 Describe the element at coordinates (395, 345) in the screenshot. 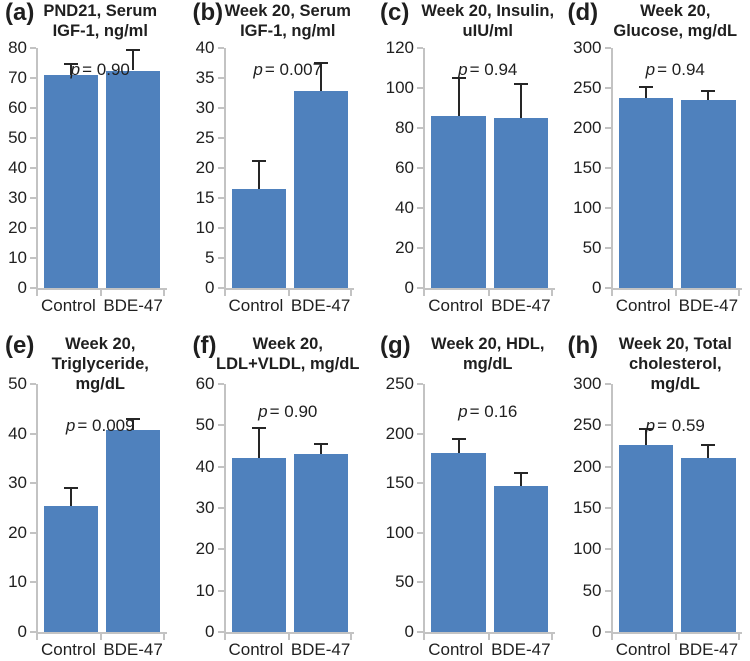

I see `panel-letter: (g)` at that location.